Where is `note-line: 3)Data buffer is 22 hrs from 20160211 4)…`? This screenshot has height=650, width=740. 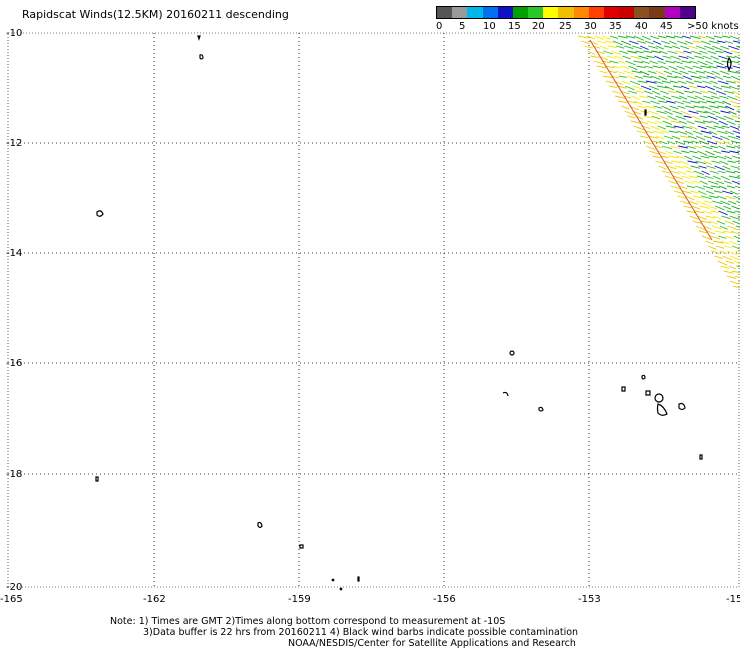 note-line: 3)Data buffer is 22 hrs from 20160211 4)… is located at coordinates (361, 632).